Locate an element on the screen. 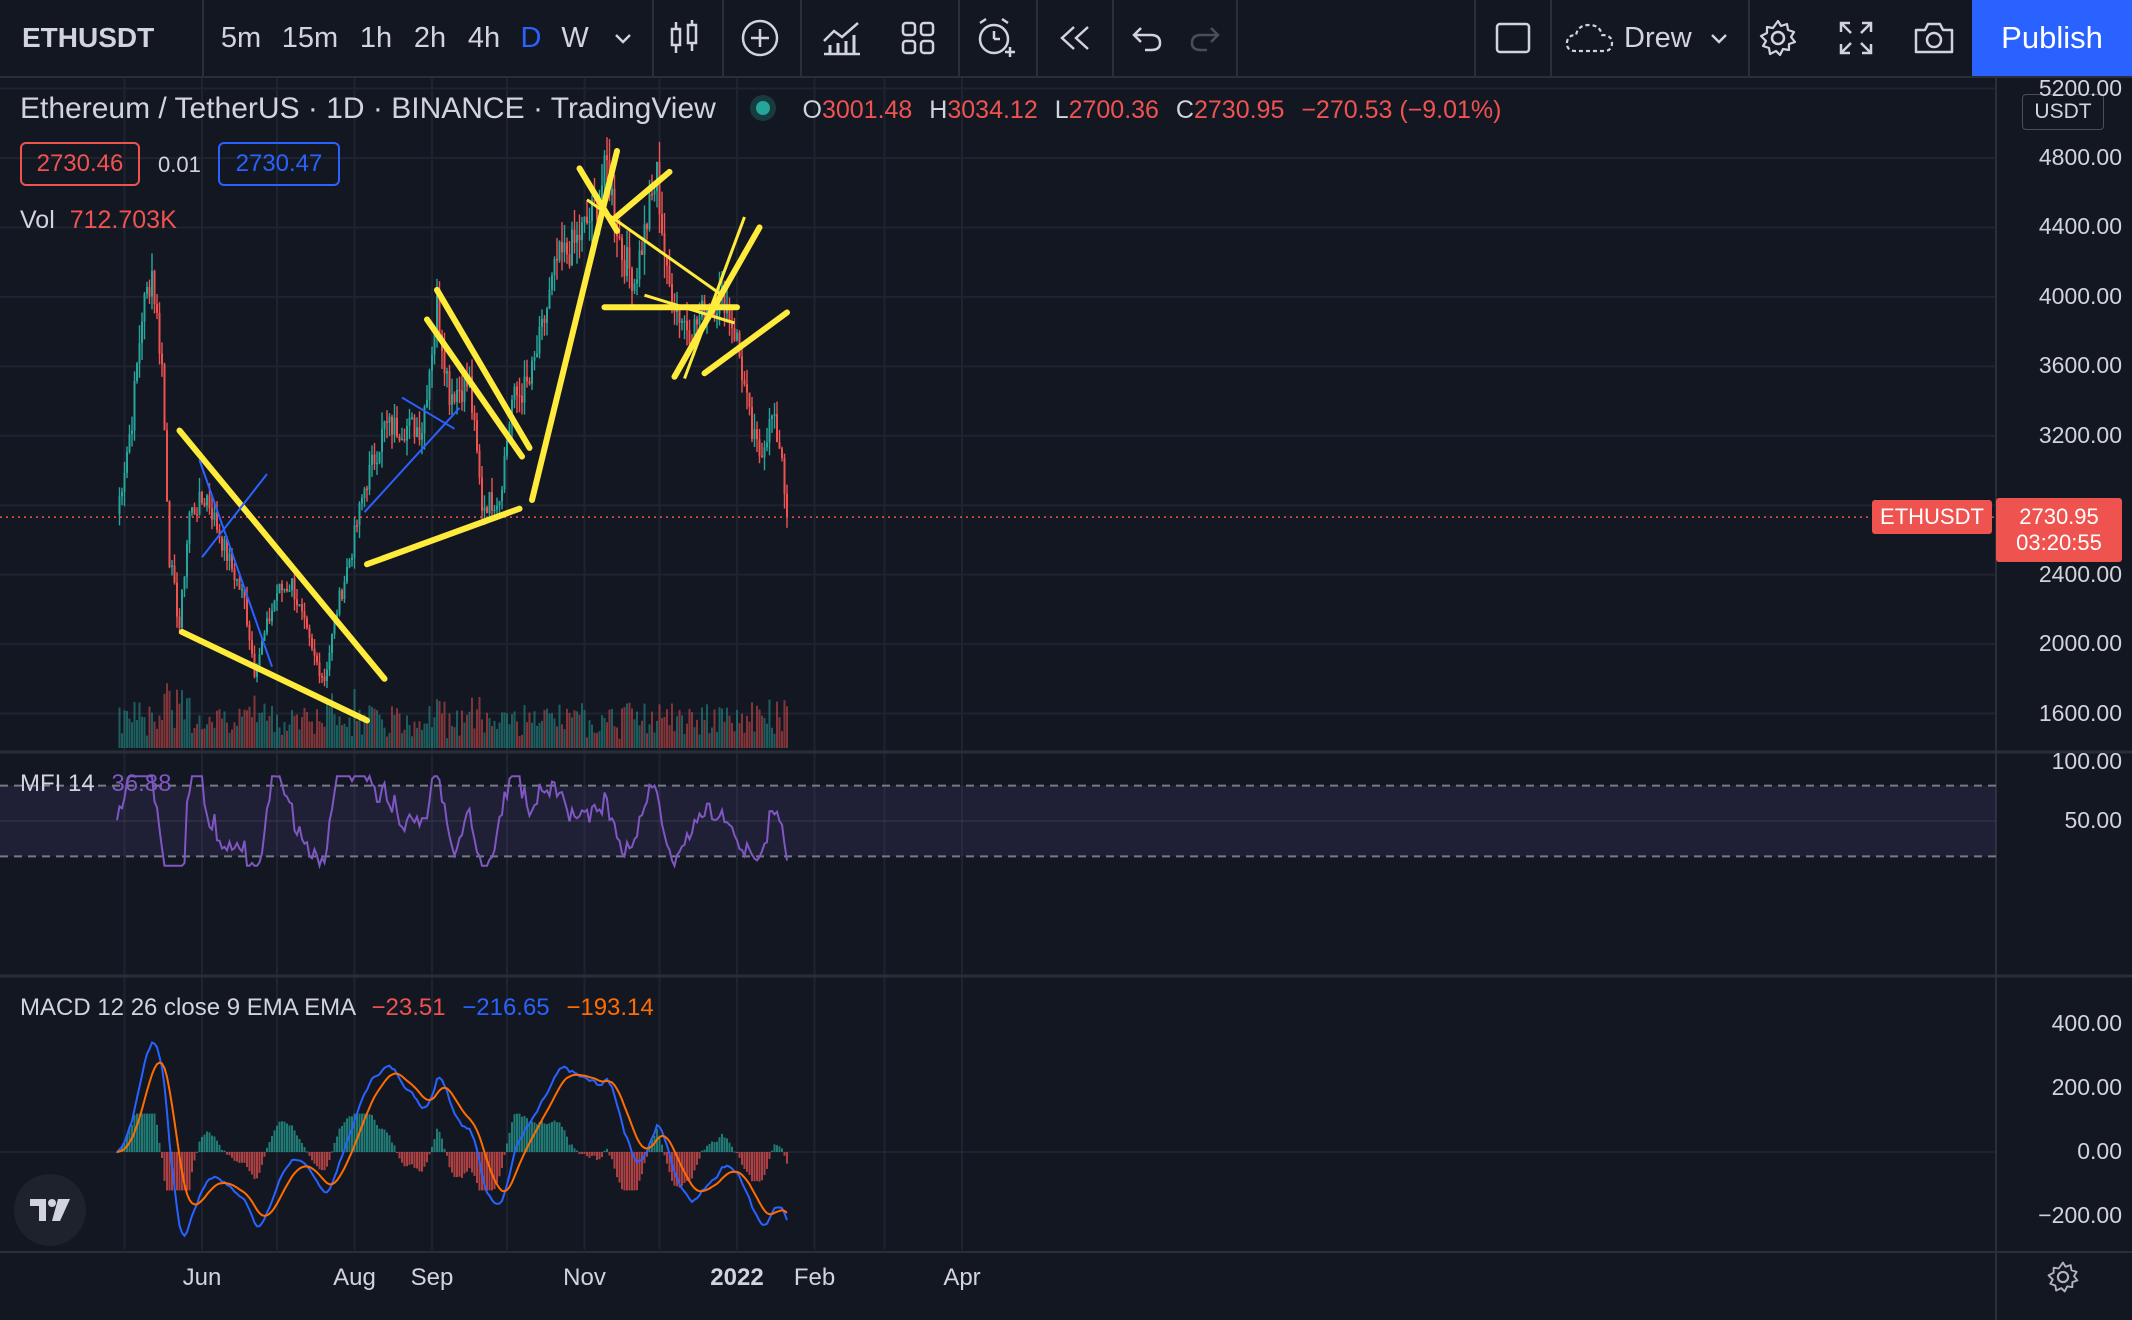 The width and height of the screenshot is (2132, 1320). interval-5m-button: 5m is located at coordinates (241, 38).